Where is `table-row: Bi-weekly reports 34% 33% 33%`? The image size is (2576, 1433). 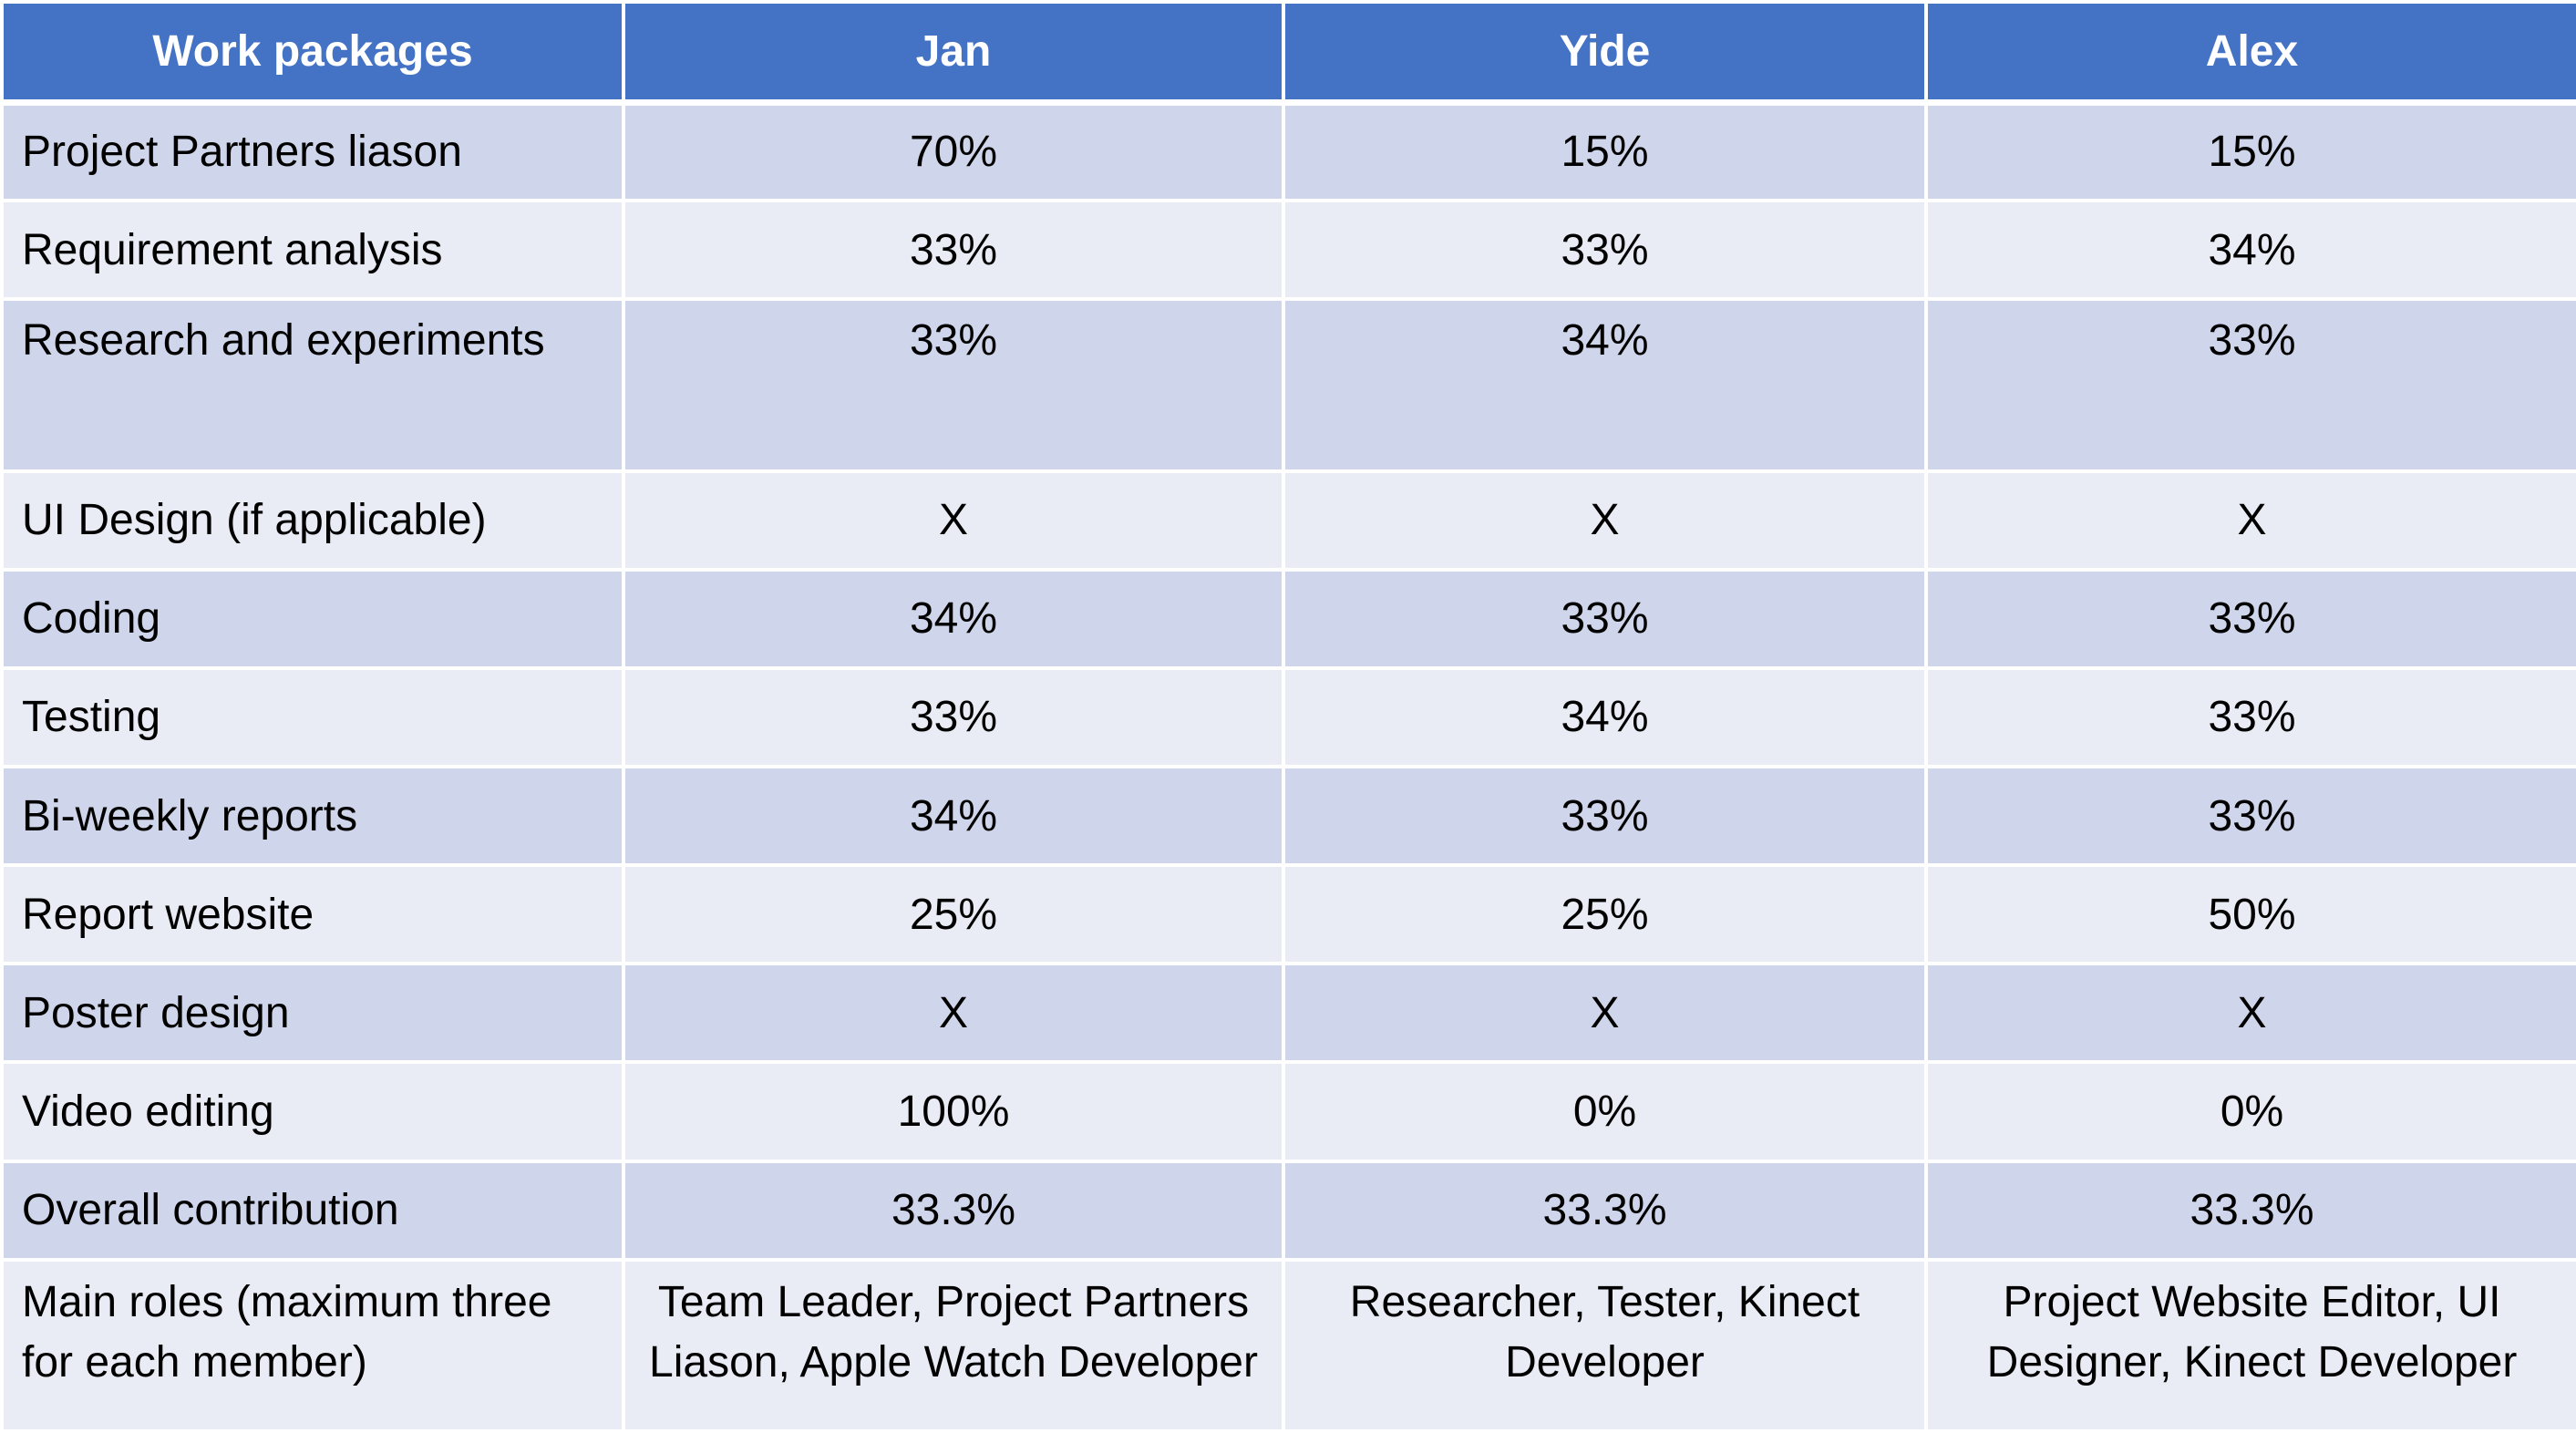 table-row: Bi-weekly reports 34% 33% 33% is located at coordinates (1288, 816).